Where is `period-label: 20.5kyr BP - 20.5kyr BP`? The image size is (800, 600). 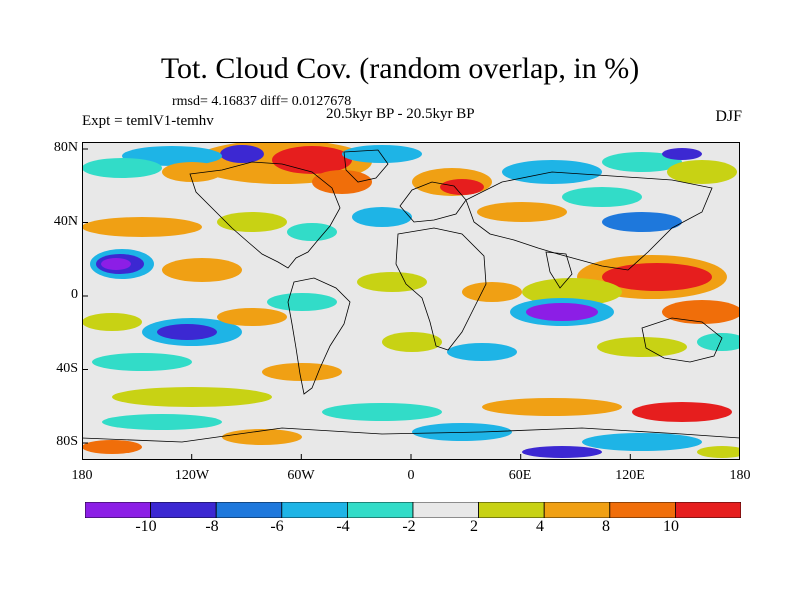
period-label: 20.5kyr BP - 20.5kyr BP is located at coordinates (400, 114).